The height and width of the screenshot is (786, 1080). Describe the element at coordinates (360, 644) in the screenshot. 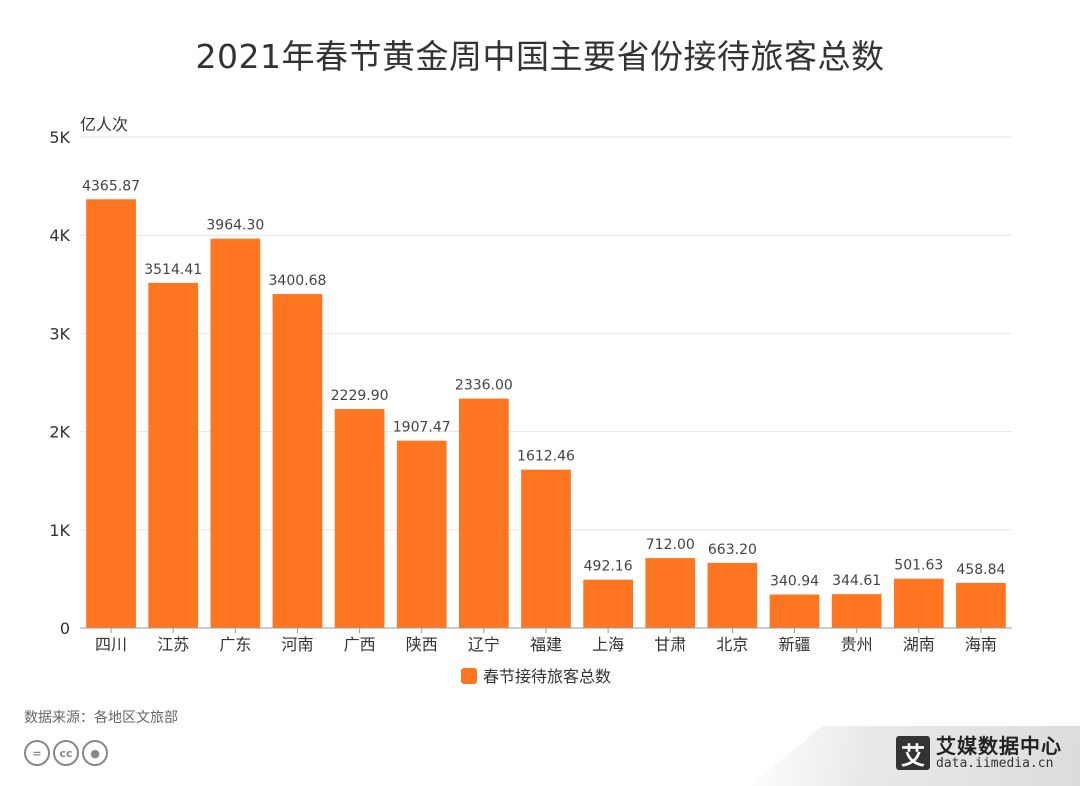

I see `x-tick-label: 广西` at that location.